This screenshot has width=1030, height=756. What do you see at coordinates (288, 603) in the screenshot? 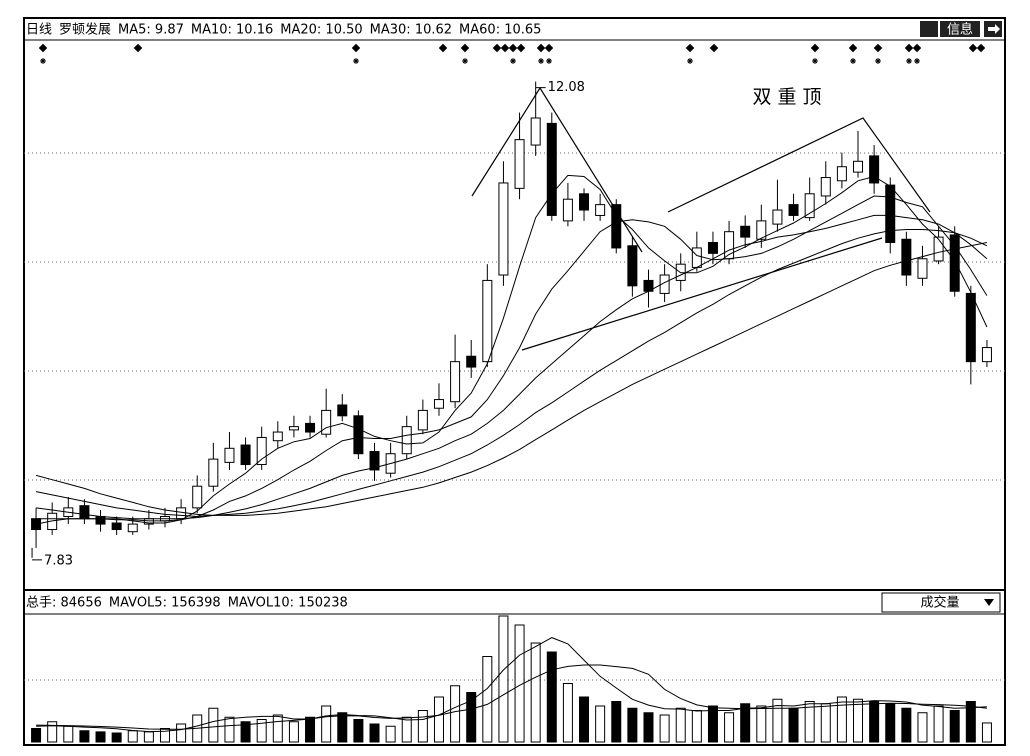
I see `legend-entry: MAVOL10: 150238` at bounding box center [288, 603].